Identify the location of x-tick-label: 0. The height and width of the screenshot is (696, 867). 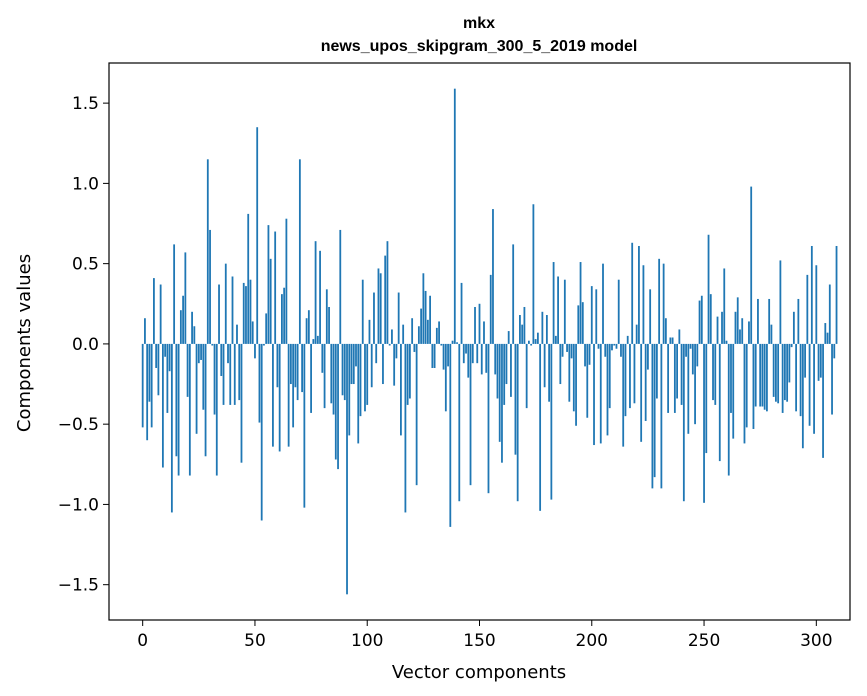
(142, 641).